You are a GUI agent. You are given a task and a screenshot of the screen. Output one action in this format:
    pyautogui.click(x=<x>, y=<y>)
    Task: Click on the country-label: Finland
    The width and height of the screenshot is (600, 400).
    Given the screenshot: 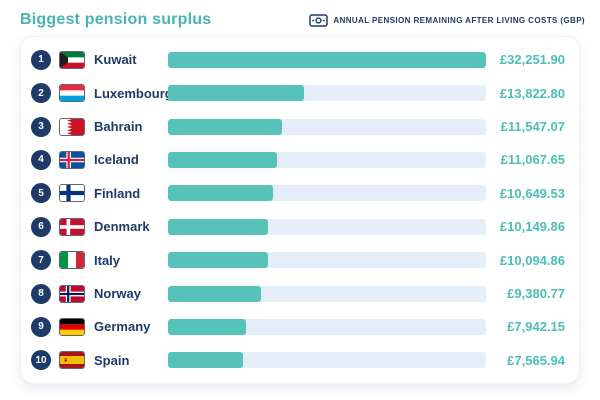 What is the action you would take?
    pyautogui.click(x=117, y=193)
    